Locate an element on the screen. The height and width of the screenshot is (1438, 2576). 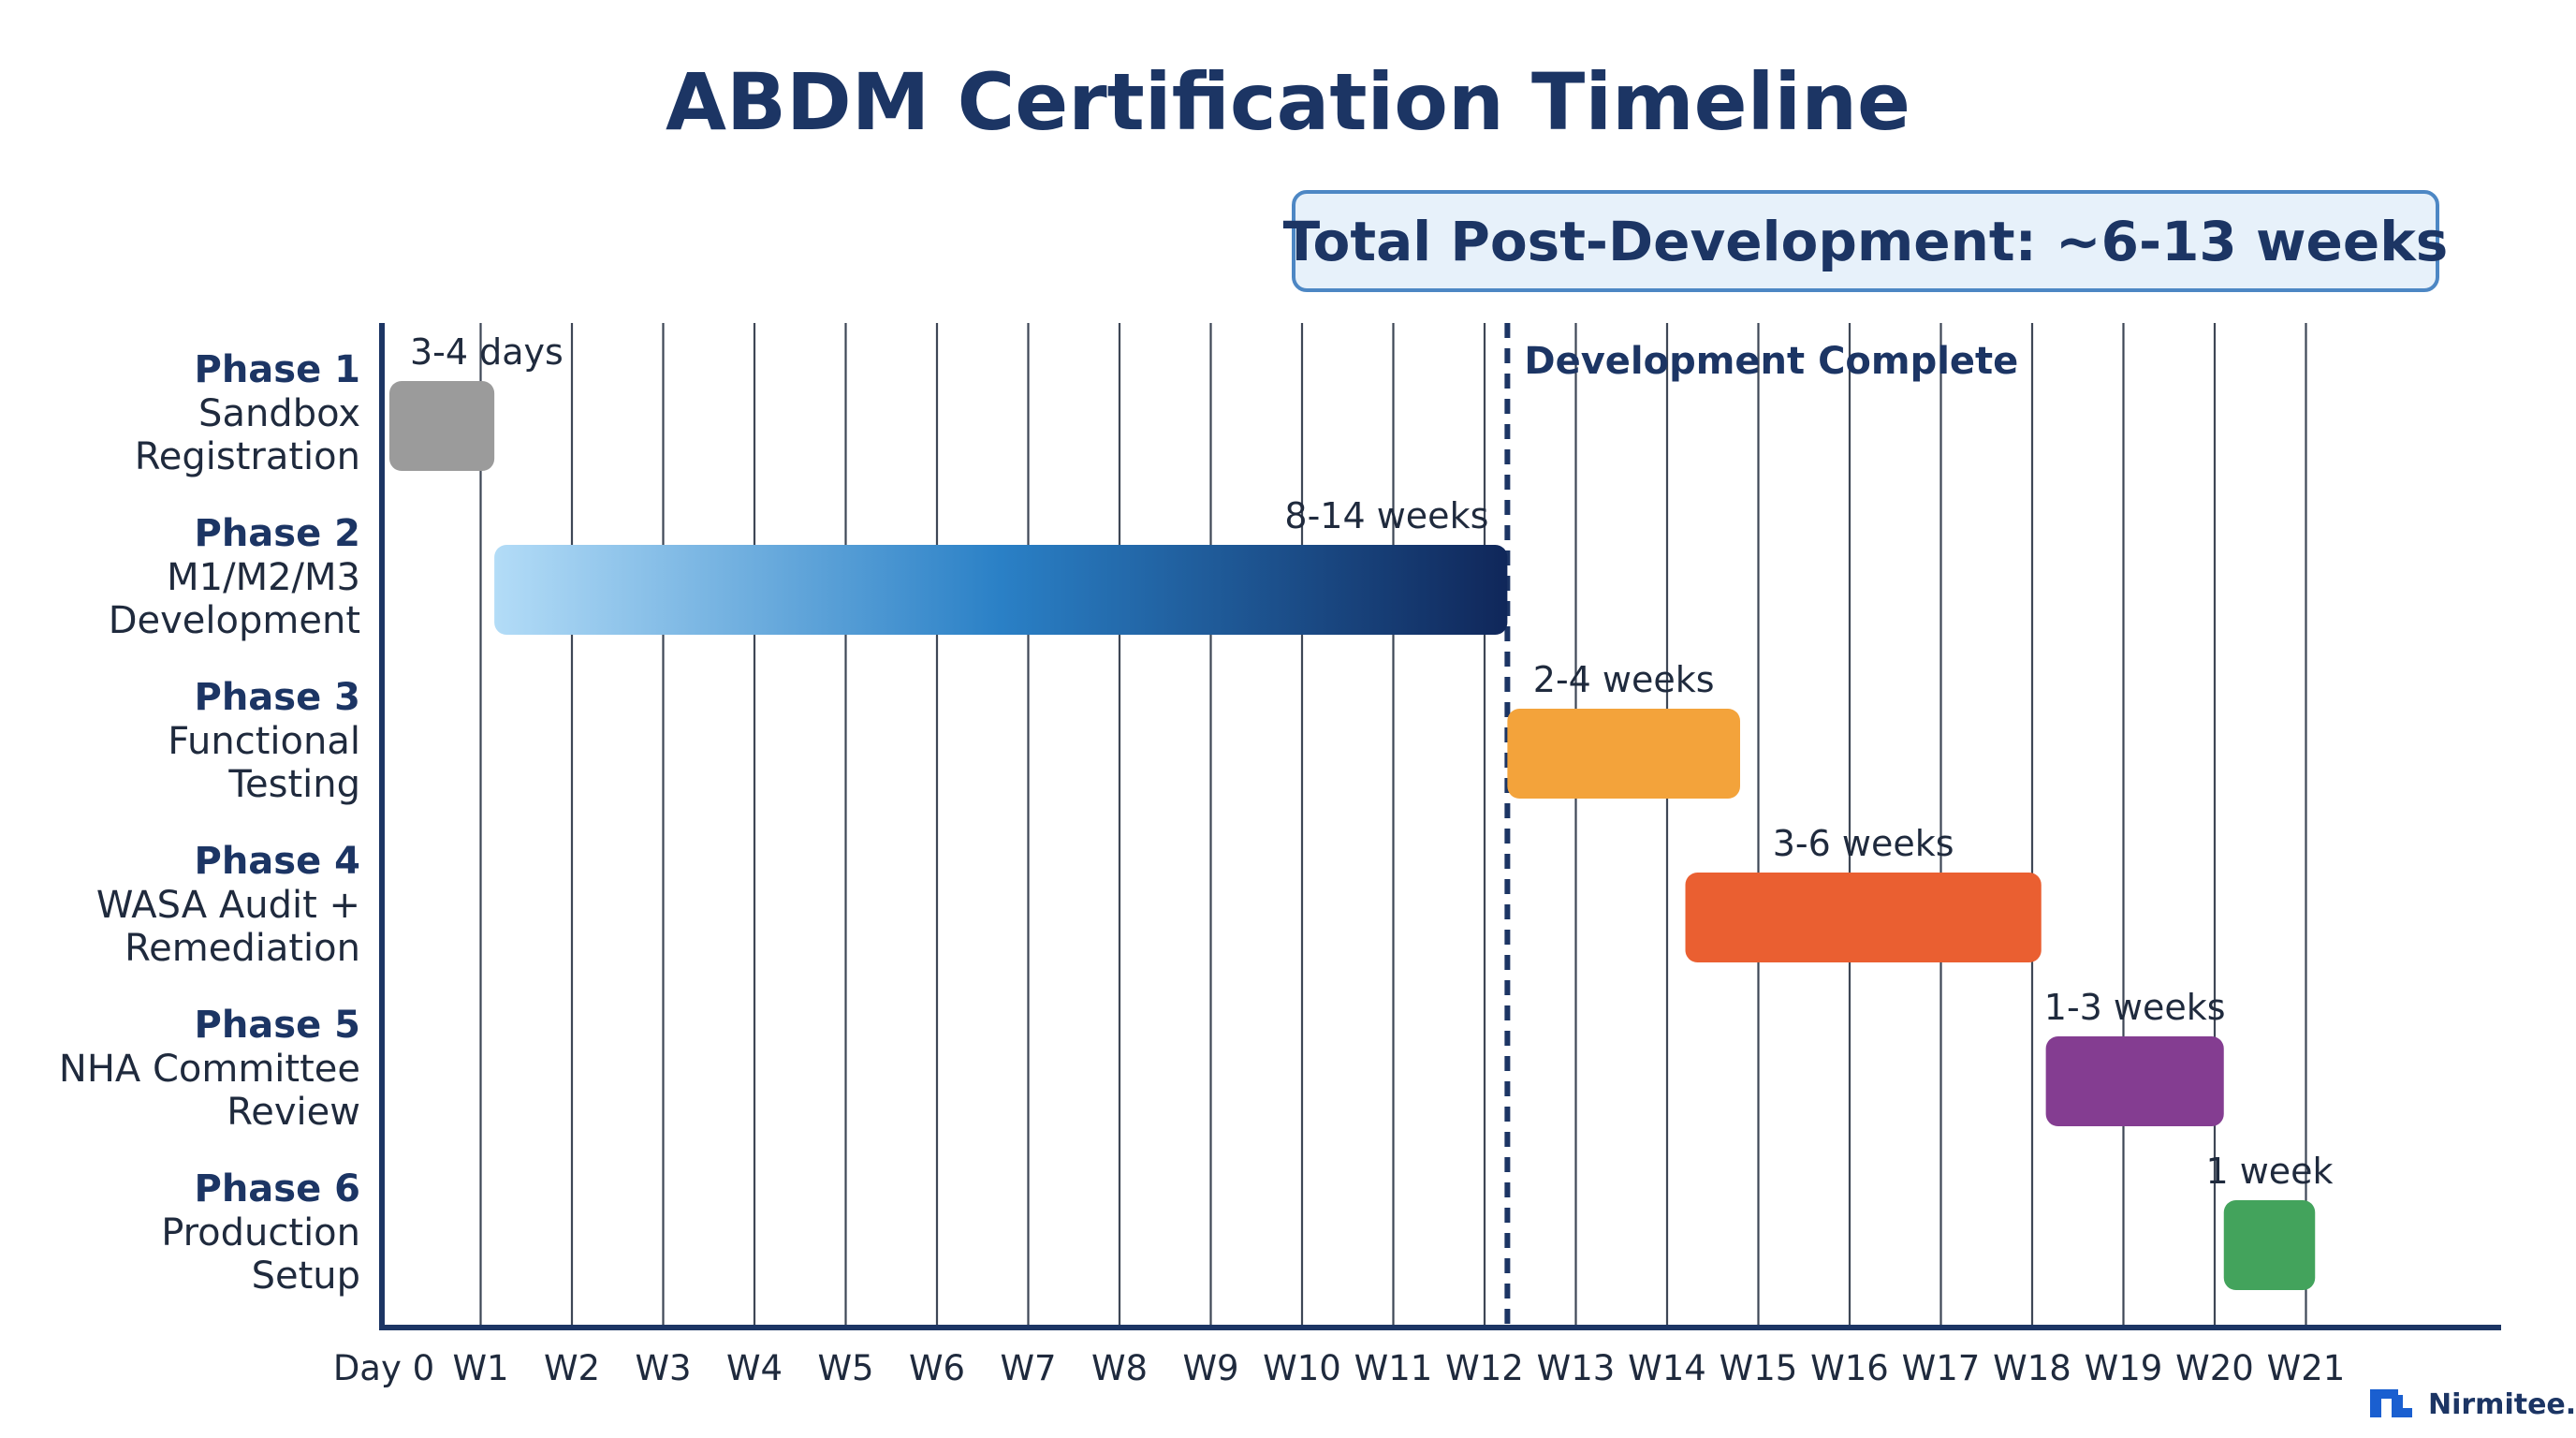
chart-title: ABDM Certification Timeline is located at coordinates (1288, 102).